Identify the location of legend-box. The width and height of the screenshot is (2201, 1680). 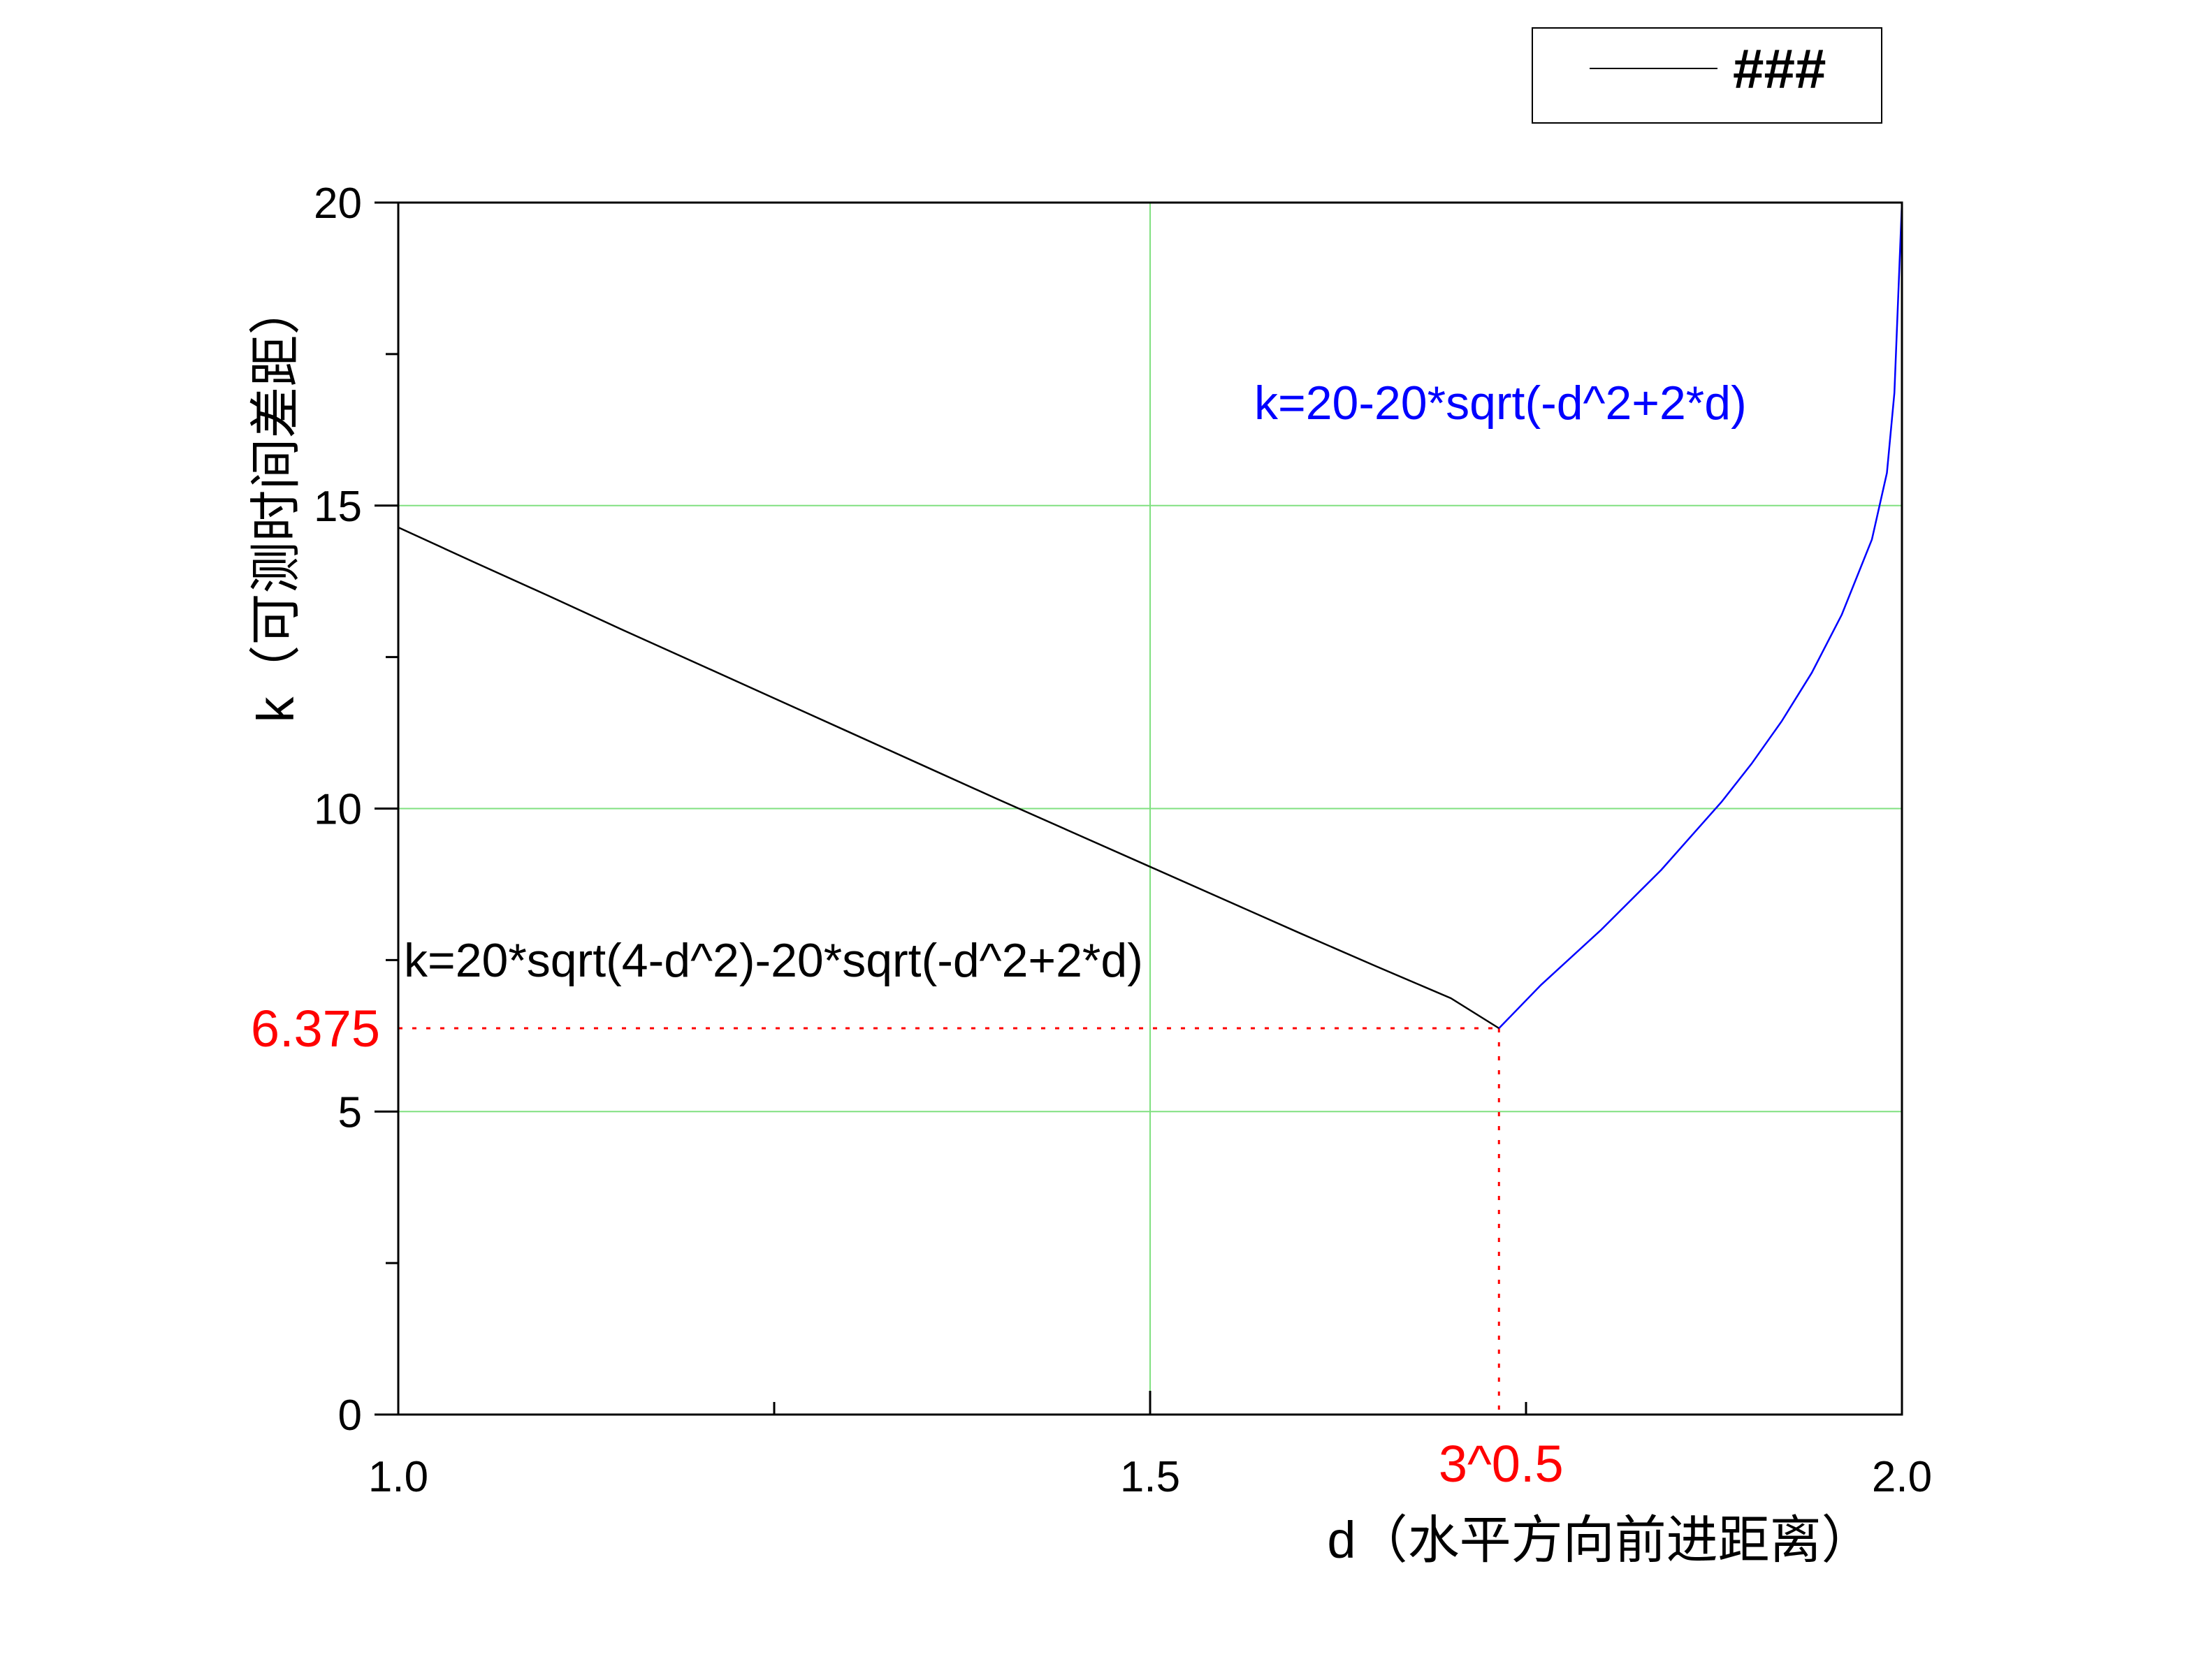
(1707, 75).